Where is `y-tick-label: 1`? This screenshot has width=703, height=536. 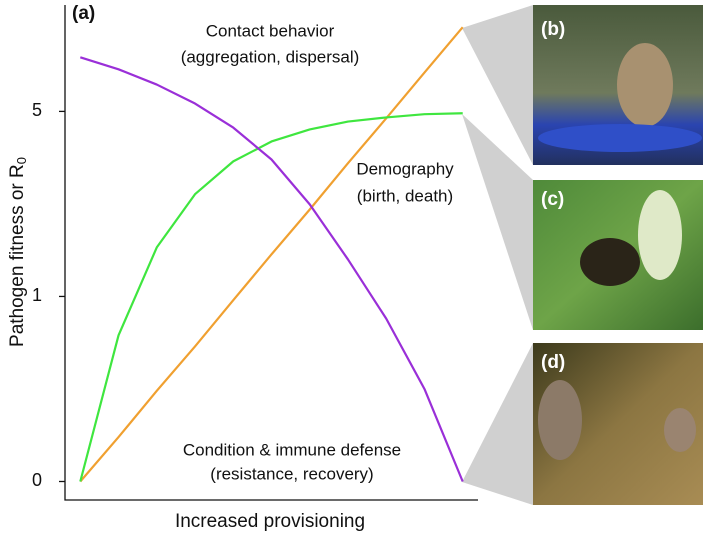
y-tick-label: 1 is located at coordinates (37, 295).